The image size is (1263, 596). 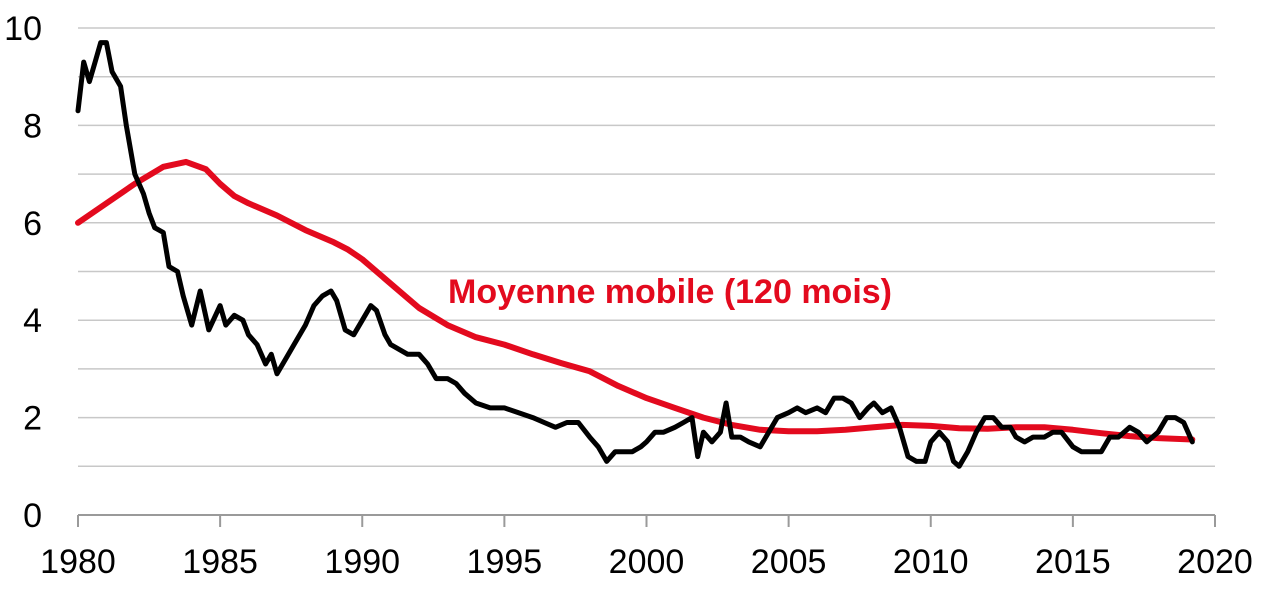 What do you see at coordinates (670, 292) in the screenshot?
I see `moving-average-annotation: Moyenne mobile (120 mois)` at bounding box center [670, 292].